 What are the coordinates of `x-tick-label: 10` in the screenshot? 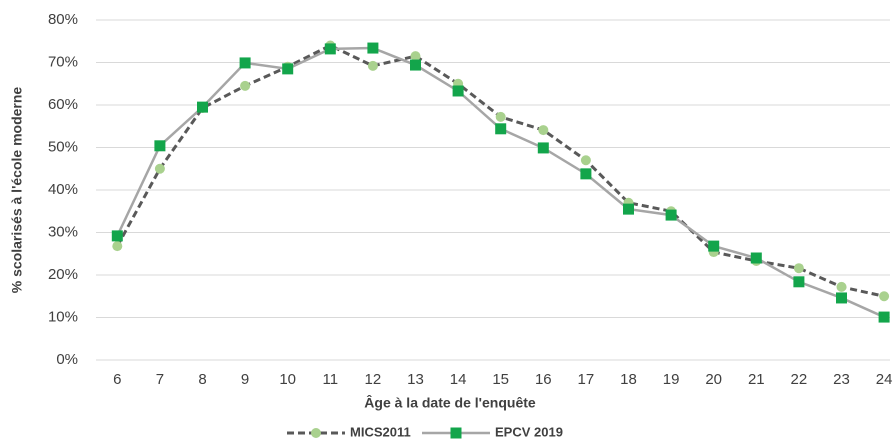 It's located at (287, 379).